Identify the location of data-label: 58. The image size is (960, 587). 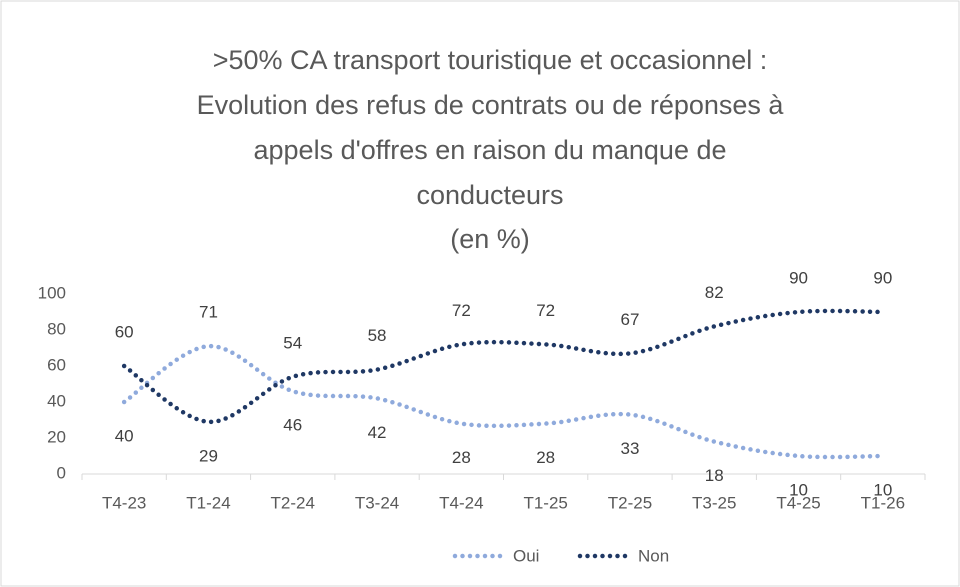
(377, 335).